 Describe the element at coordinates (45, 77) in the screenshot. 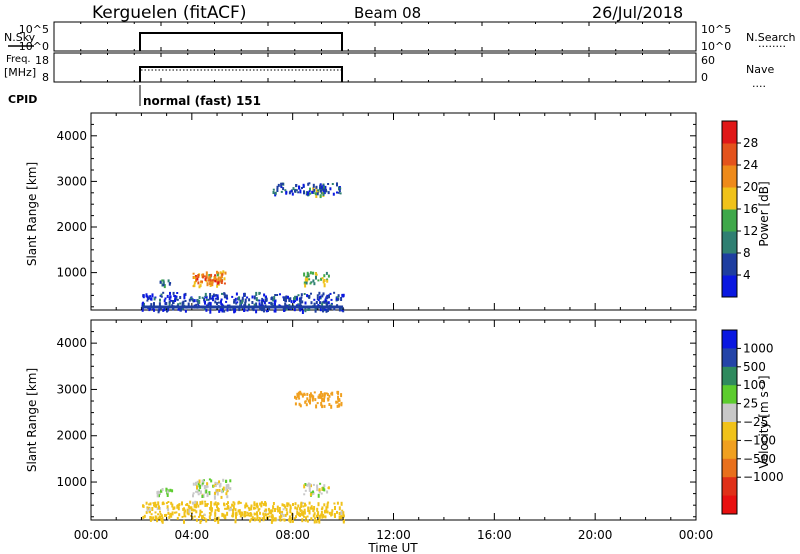

I see `freq-left-tick-bottom: 8` at that location.